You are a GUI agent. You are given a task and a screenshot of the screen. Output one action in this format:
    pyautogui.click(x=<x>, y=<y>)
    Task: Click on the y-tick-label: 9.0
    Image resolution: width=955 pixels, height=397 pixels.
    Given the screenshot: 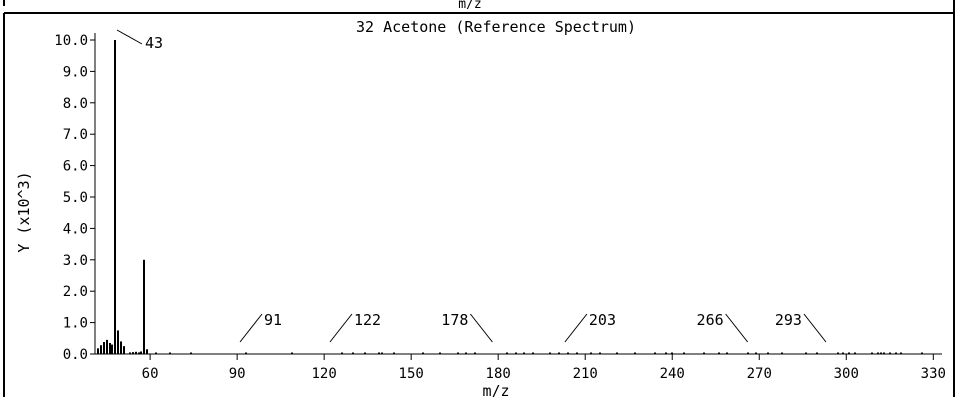 What is the action you would take?
    pyautogui.click(x=75, y=72)
    